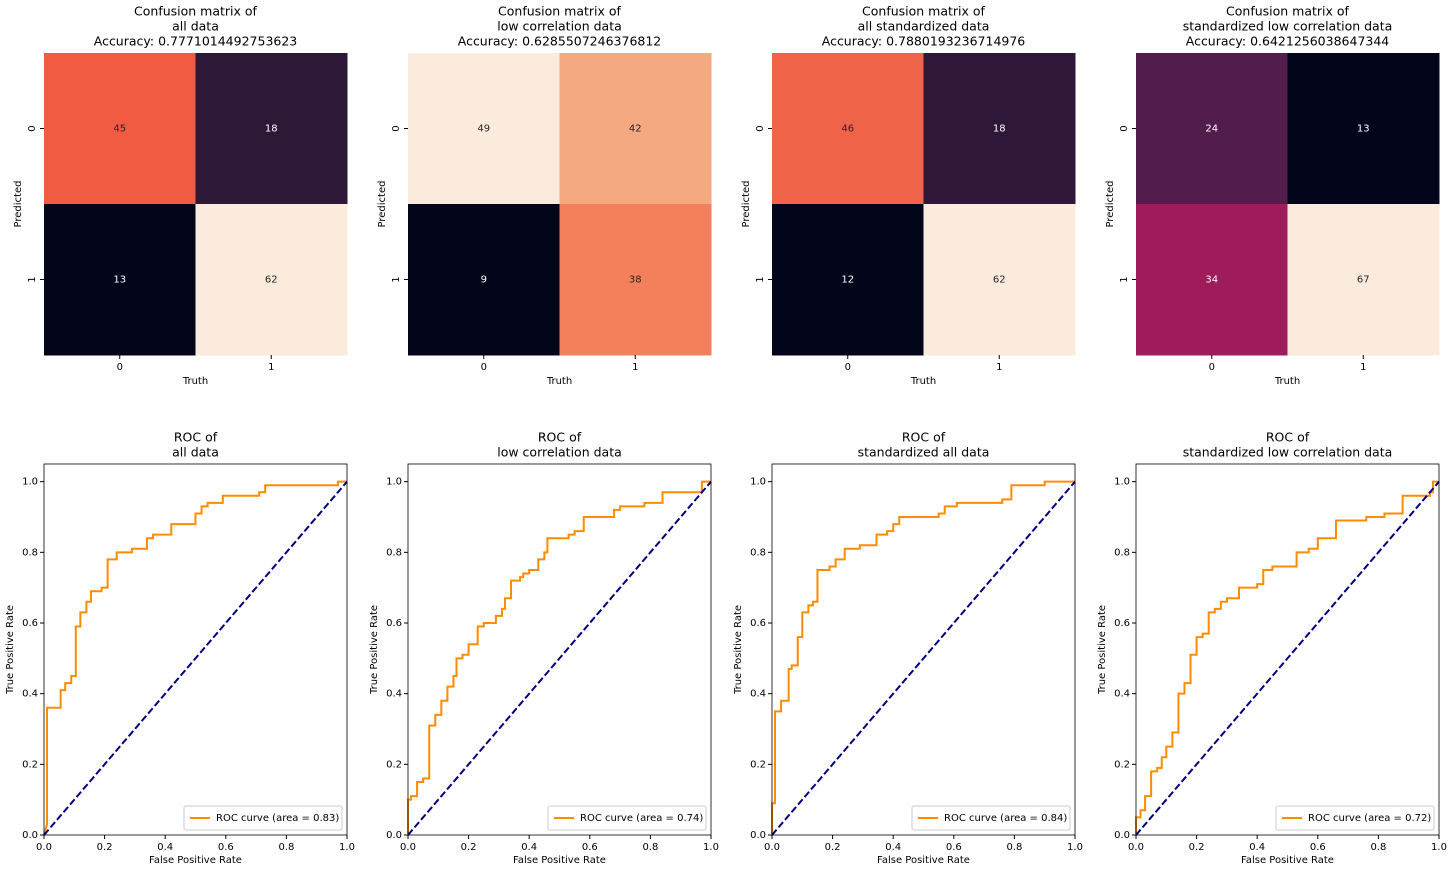 The height and width of the screenshot is (873, 1454). I want to click on cell-label: 9, so click(484, 280).